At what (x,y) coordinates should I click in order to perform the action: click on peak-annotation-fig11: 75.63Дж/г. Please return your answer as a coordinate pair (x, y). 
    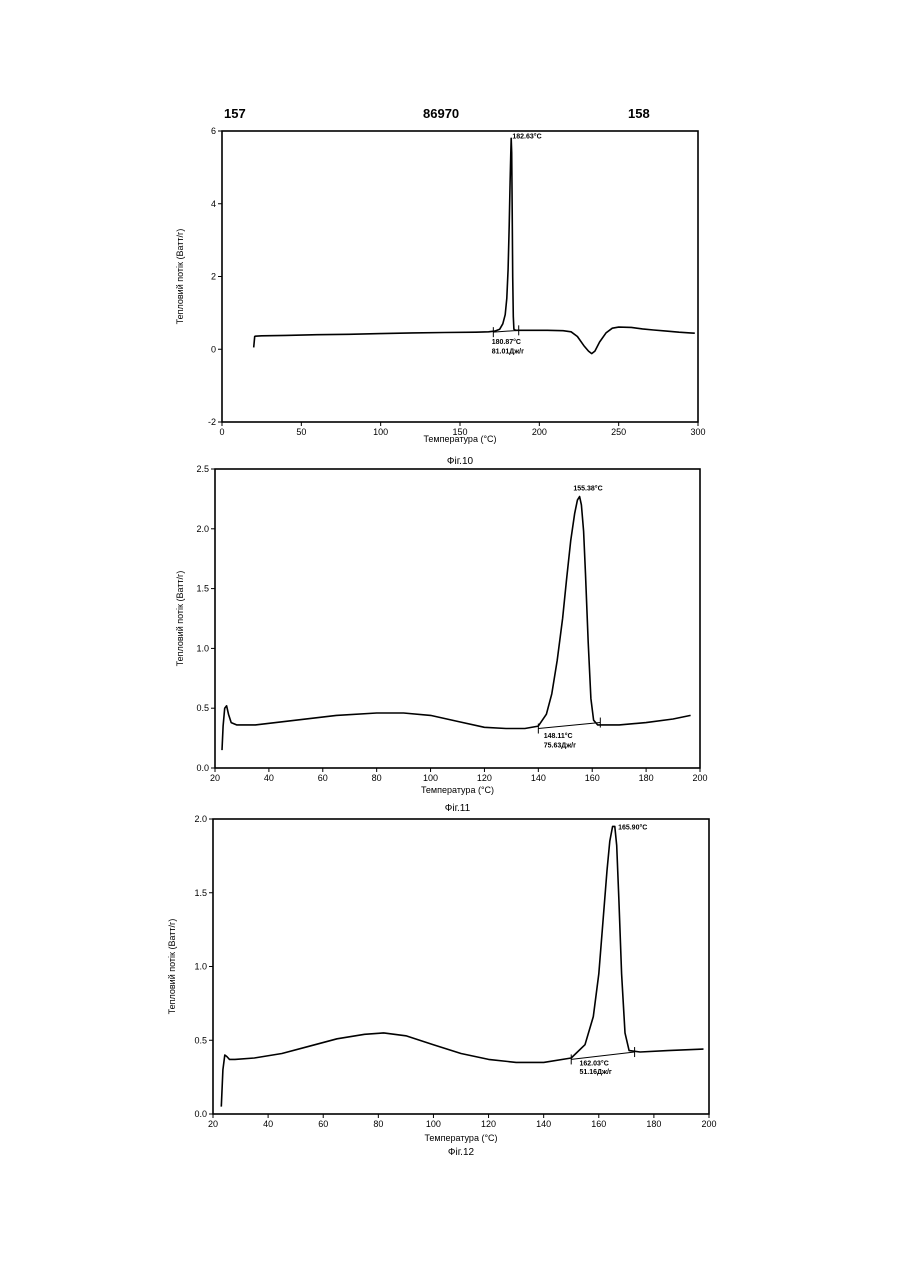
    Looking at the image, I should click on (560, 746).